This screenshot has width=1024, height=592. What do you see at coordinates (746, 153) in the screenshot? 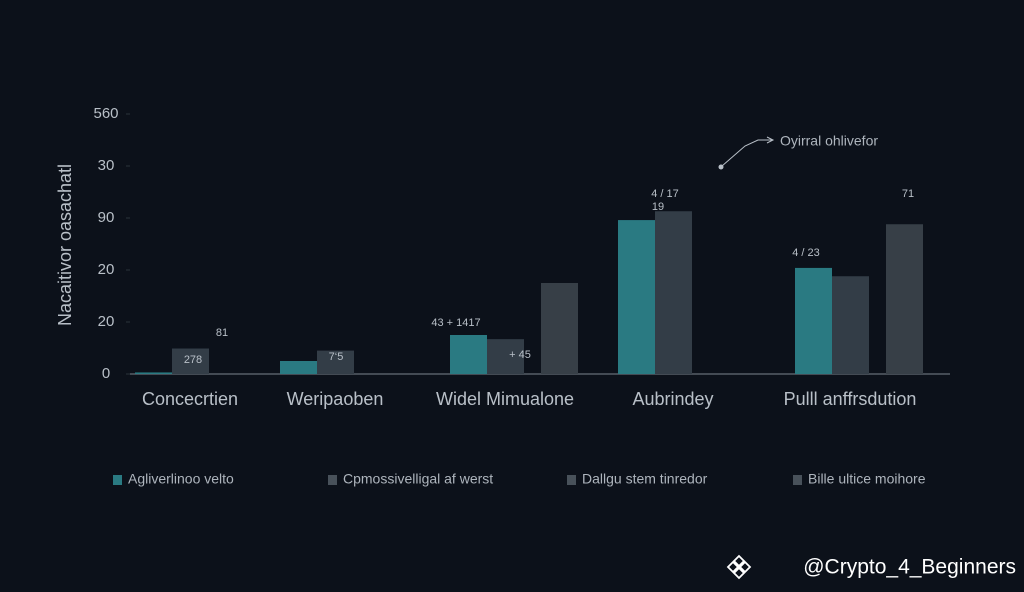
I see `annotation-arrow` at bounding box center [746, 153].